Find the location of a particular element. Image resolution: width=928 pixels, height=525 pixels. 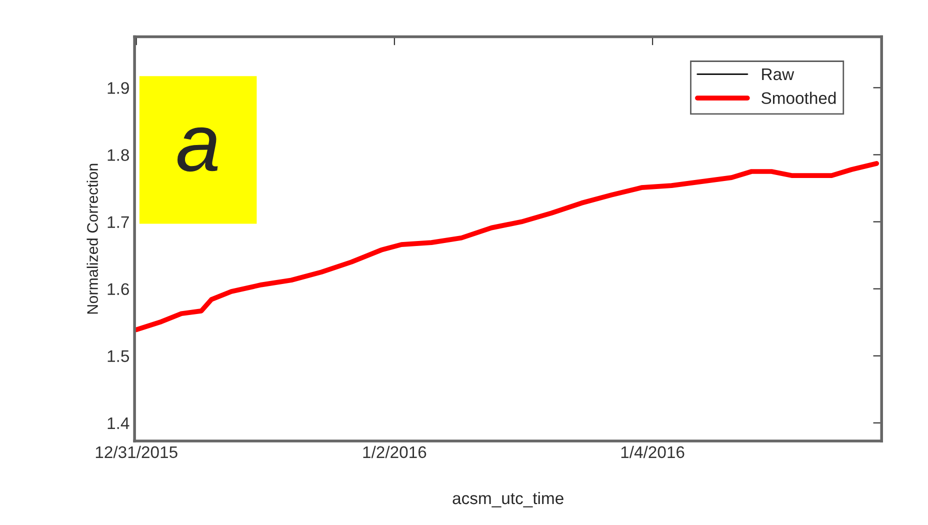

legend-label: Raw is located at coordinates (778, 74).